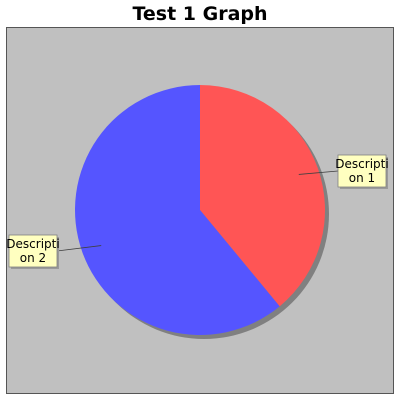  Describe the element at coordinates (200, 14) in the screenshot. I see `chart-title: Test 1 Graph` at that location.